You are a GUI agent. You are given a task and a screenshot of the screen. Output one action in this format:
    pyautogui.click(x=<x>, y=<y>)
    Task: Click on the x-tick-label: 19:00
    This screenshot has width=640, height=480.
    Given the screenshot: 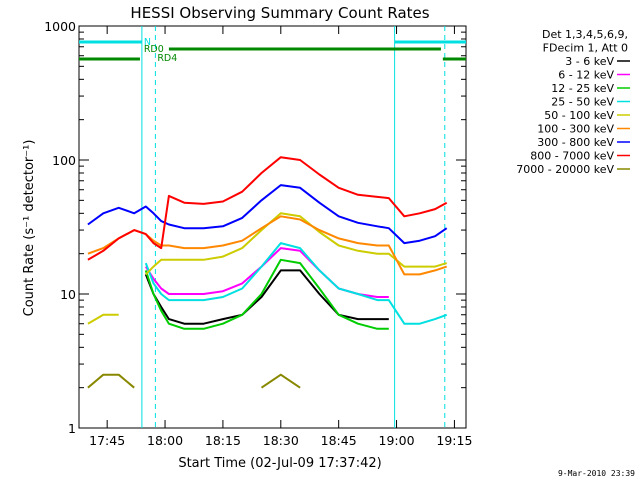 What is the action you would take?
    pyautogui.click(x=397, y=440)
    